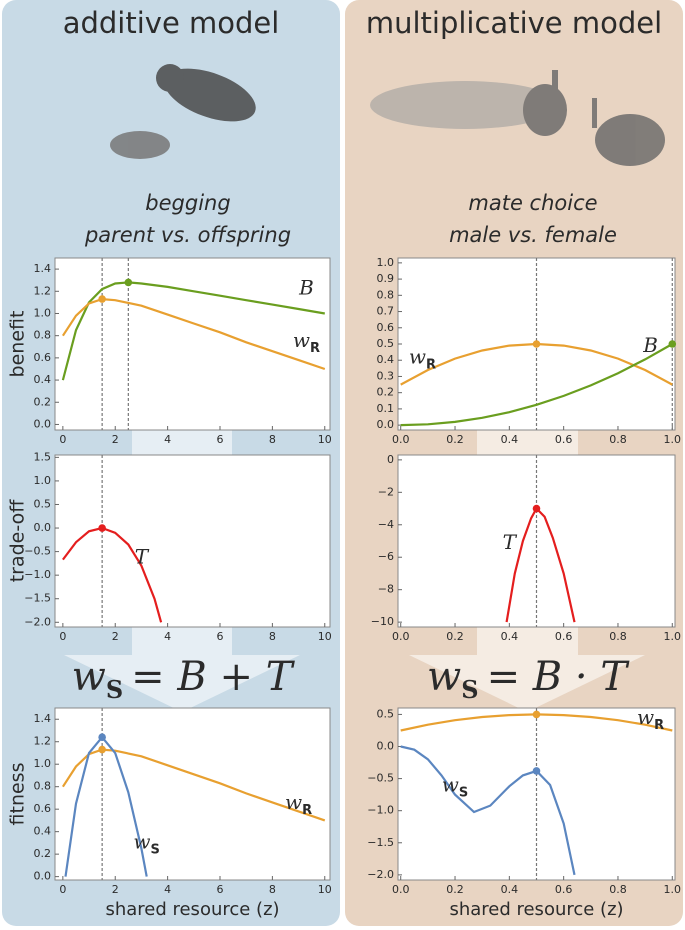 The image size is (685, 930). What do you see at coordinates (390, 459) in the screenshot?
I see `y-tick-label: 0` at bounding box center [390, 459].